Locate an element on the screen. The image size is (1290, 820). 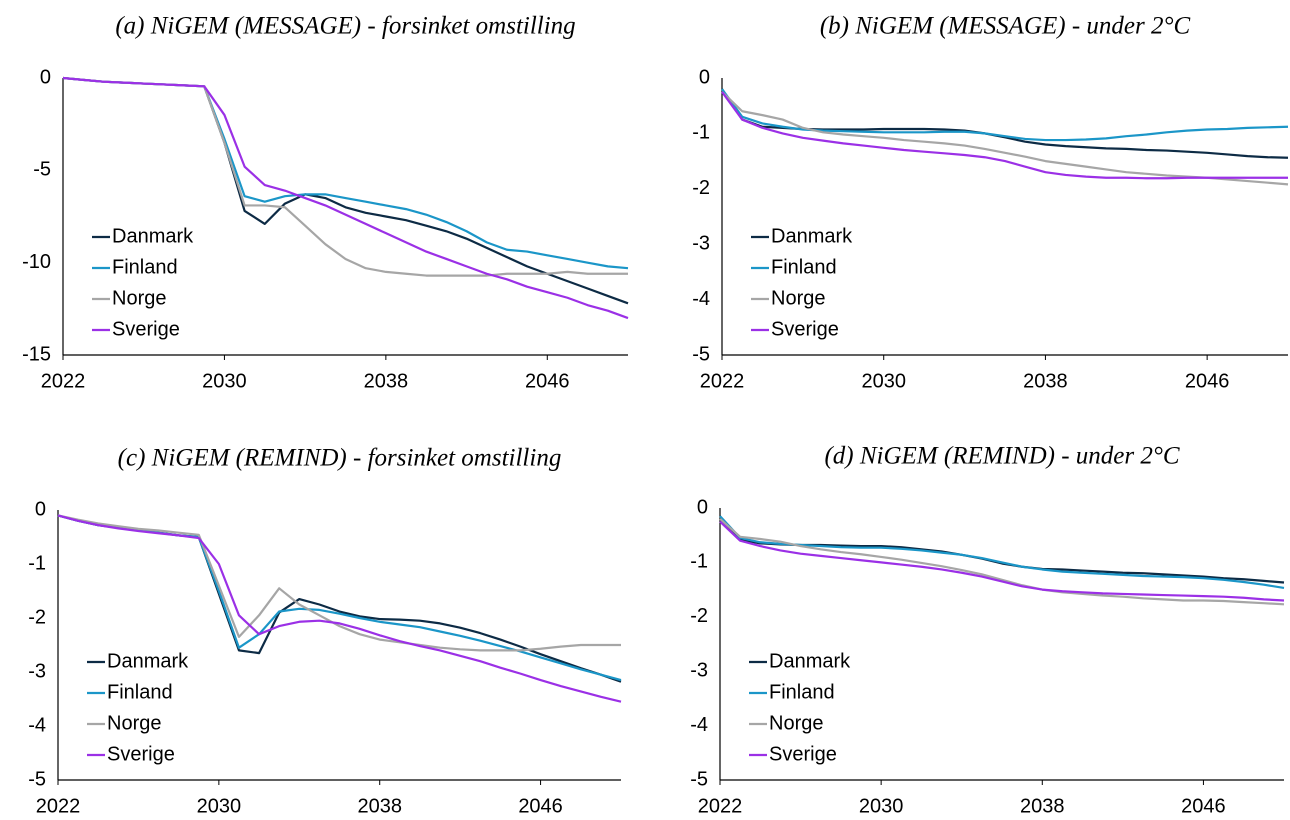
y-tick-label: -15 is located at coordinates (36, 354).